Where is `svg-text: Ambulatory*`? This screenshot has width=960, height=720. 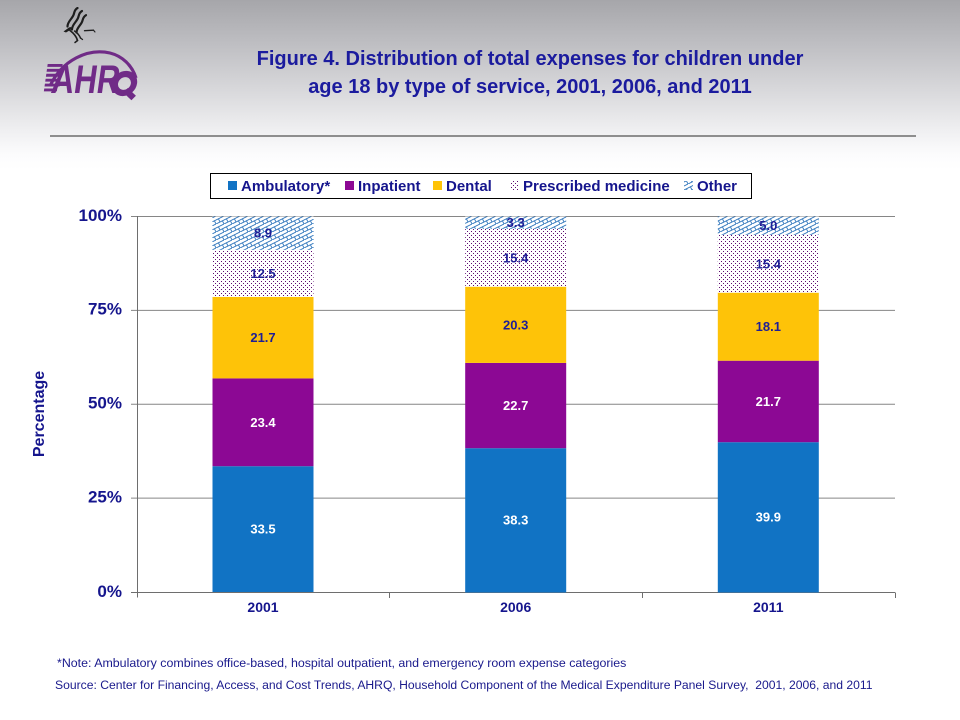
svg-text: Ambulatory* is located at coordinates (285, 186).